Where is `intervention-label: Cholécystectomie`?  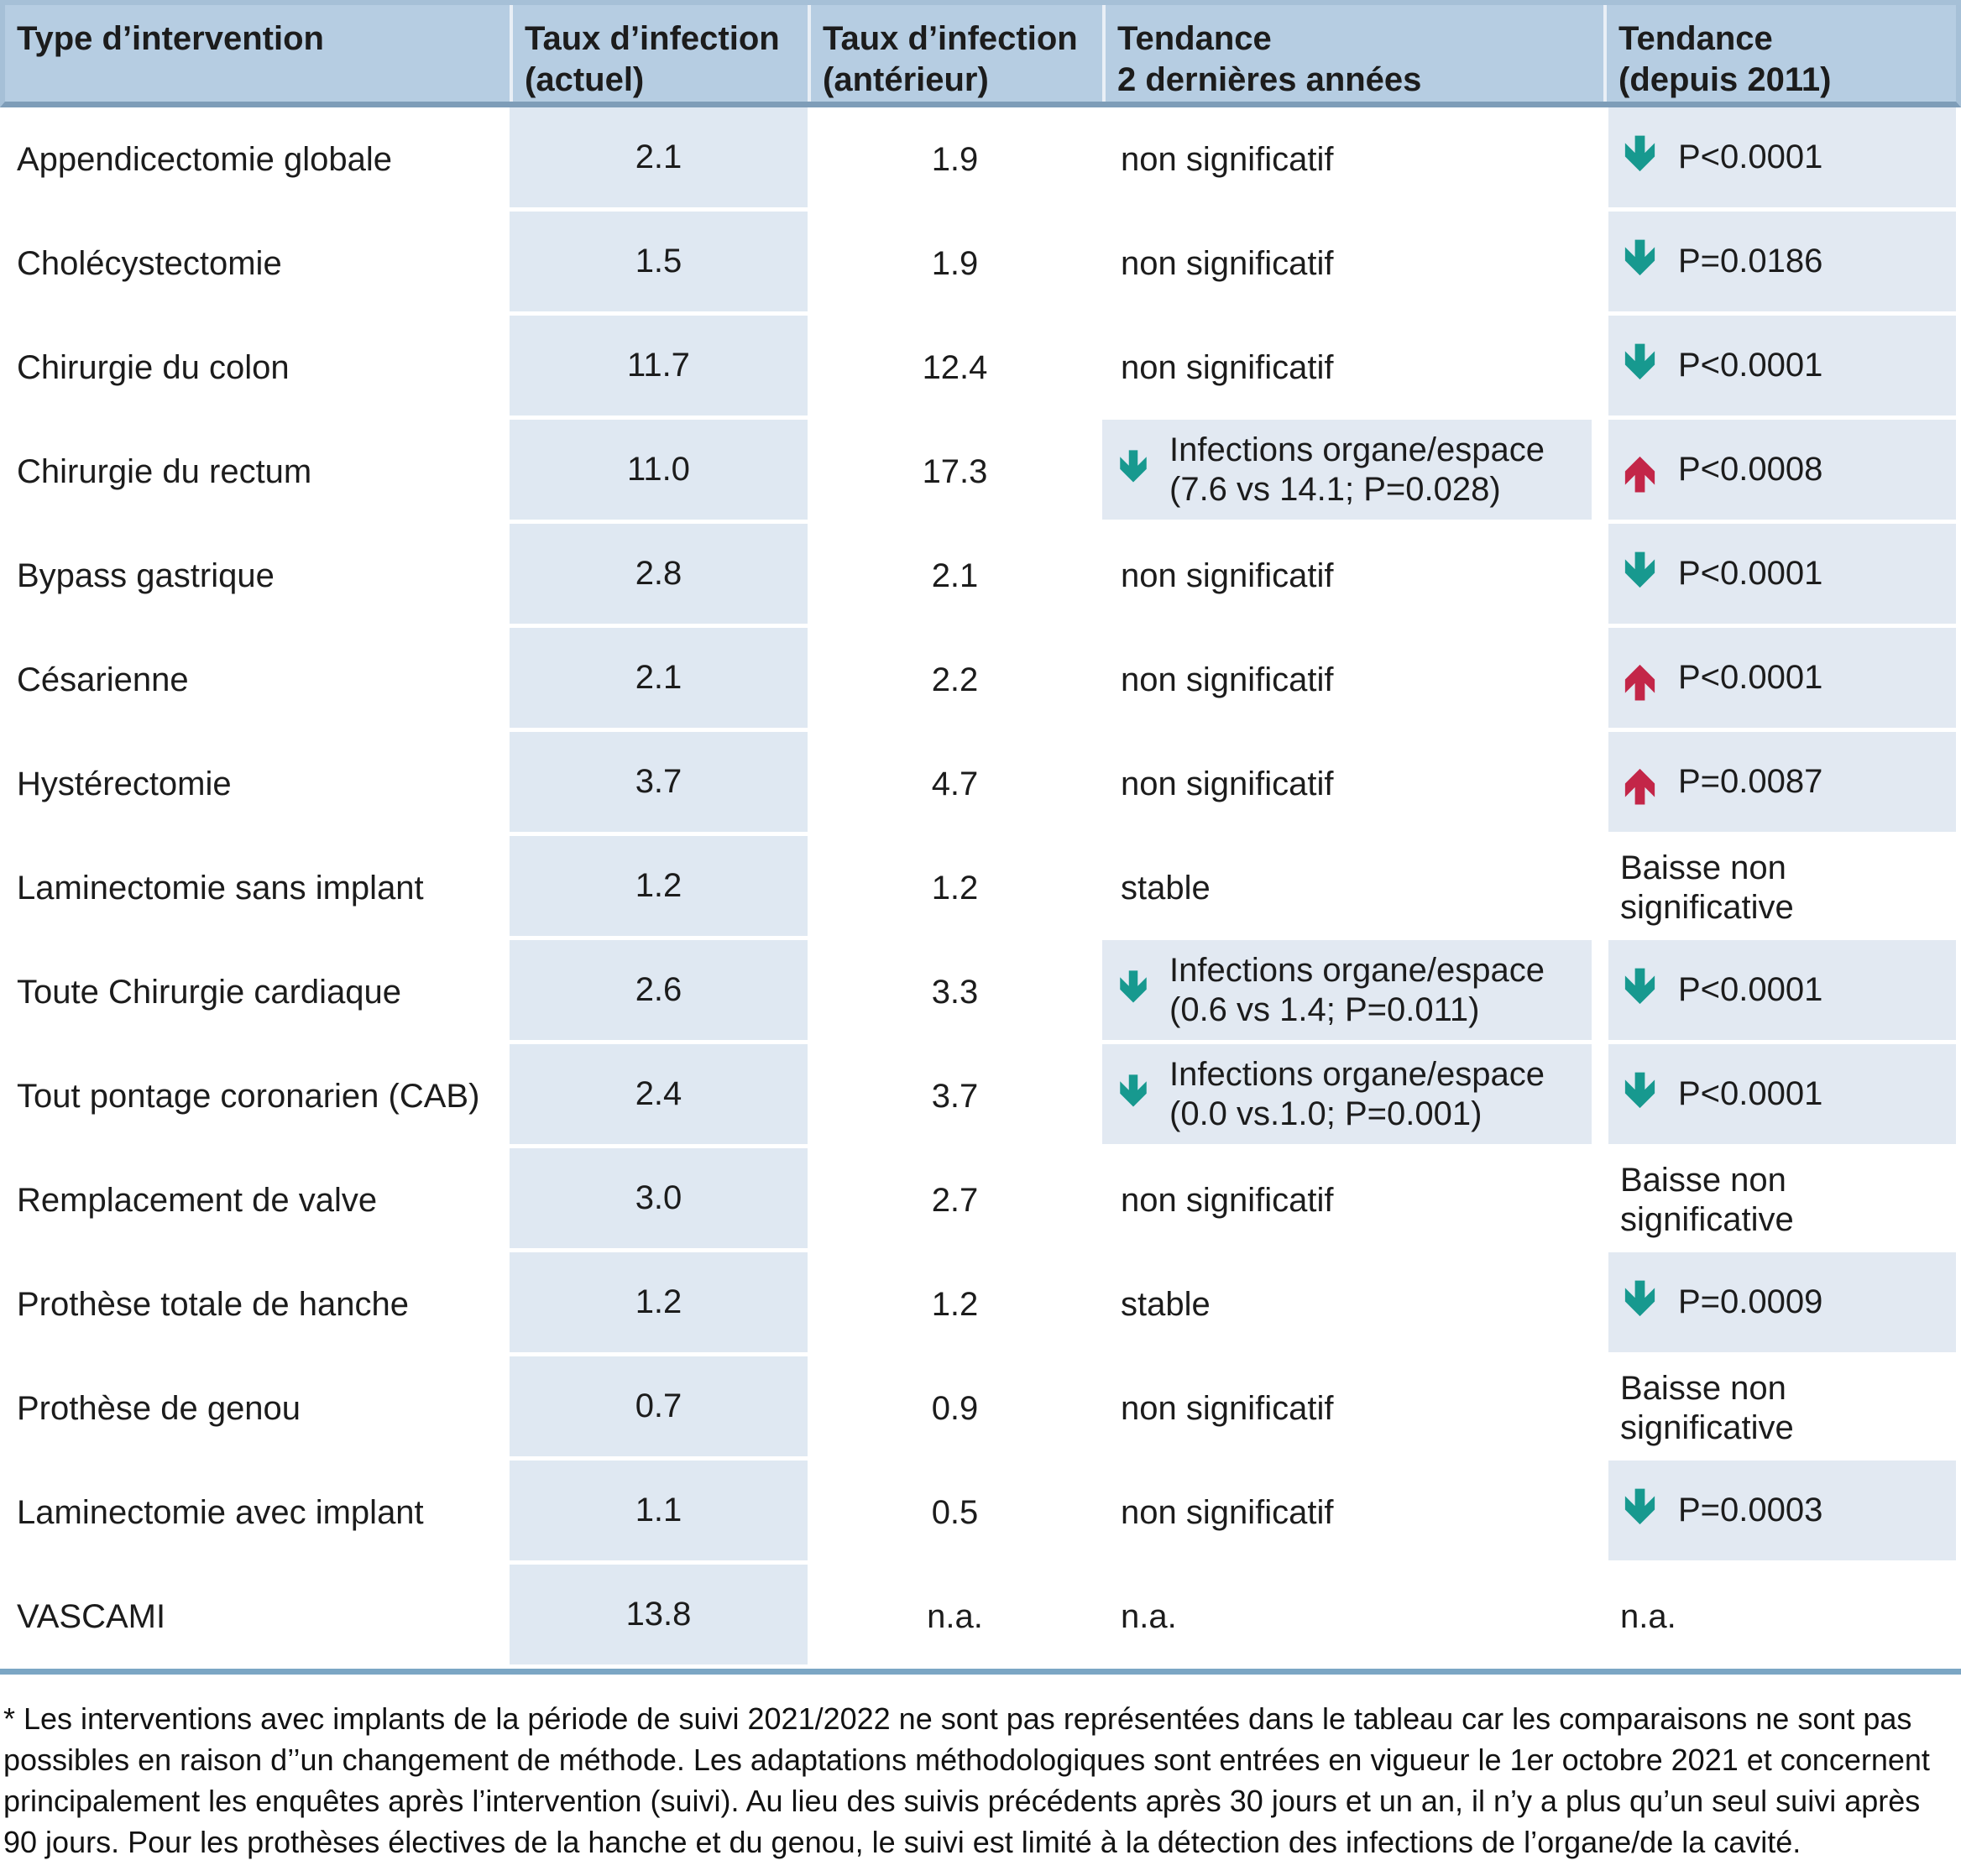 intervention-label: Cholécystectomie is located at coordinates (150, 263).